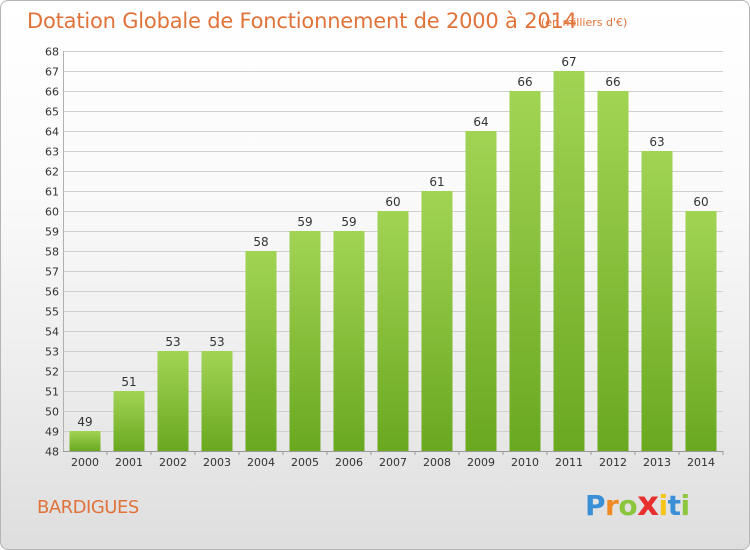 This screenshot has width=750, height=550. I want to click on y-tick-label: 49, so click(52, 432).